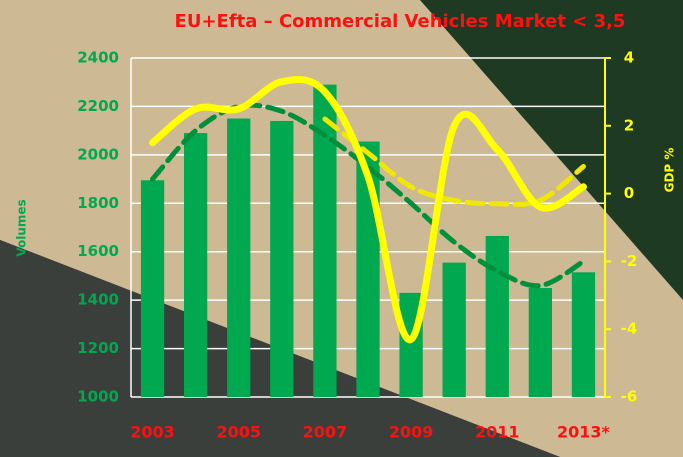  I want to click on y-tick-label: 2400, so click(98, 58).